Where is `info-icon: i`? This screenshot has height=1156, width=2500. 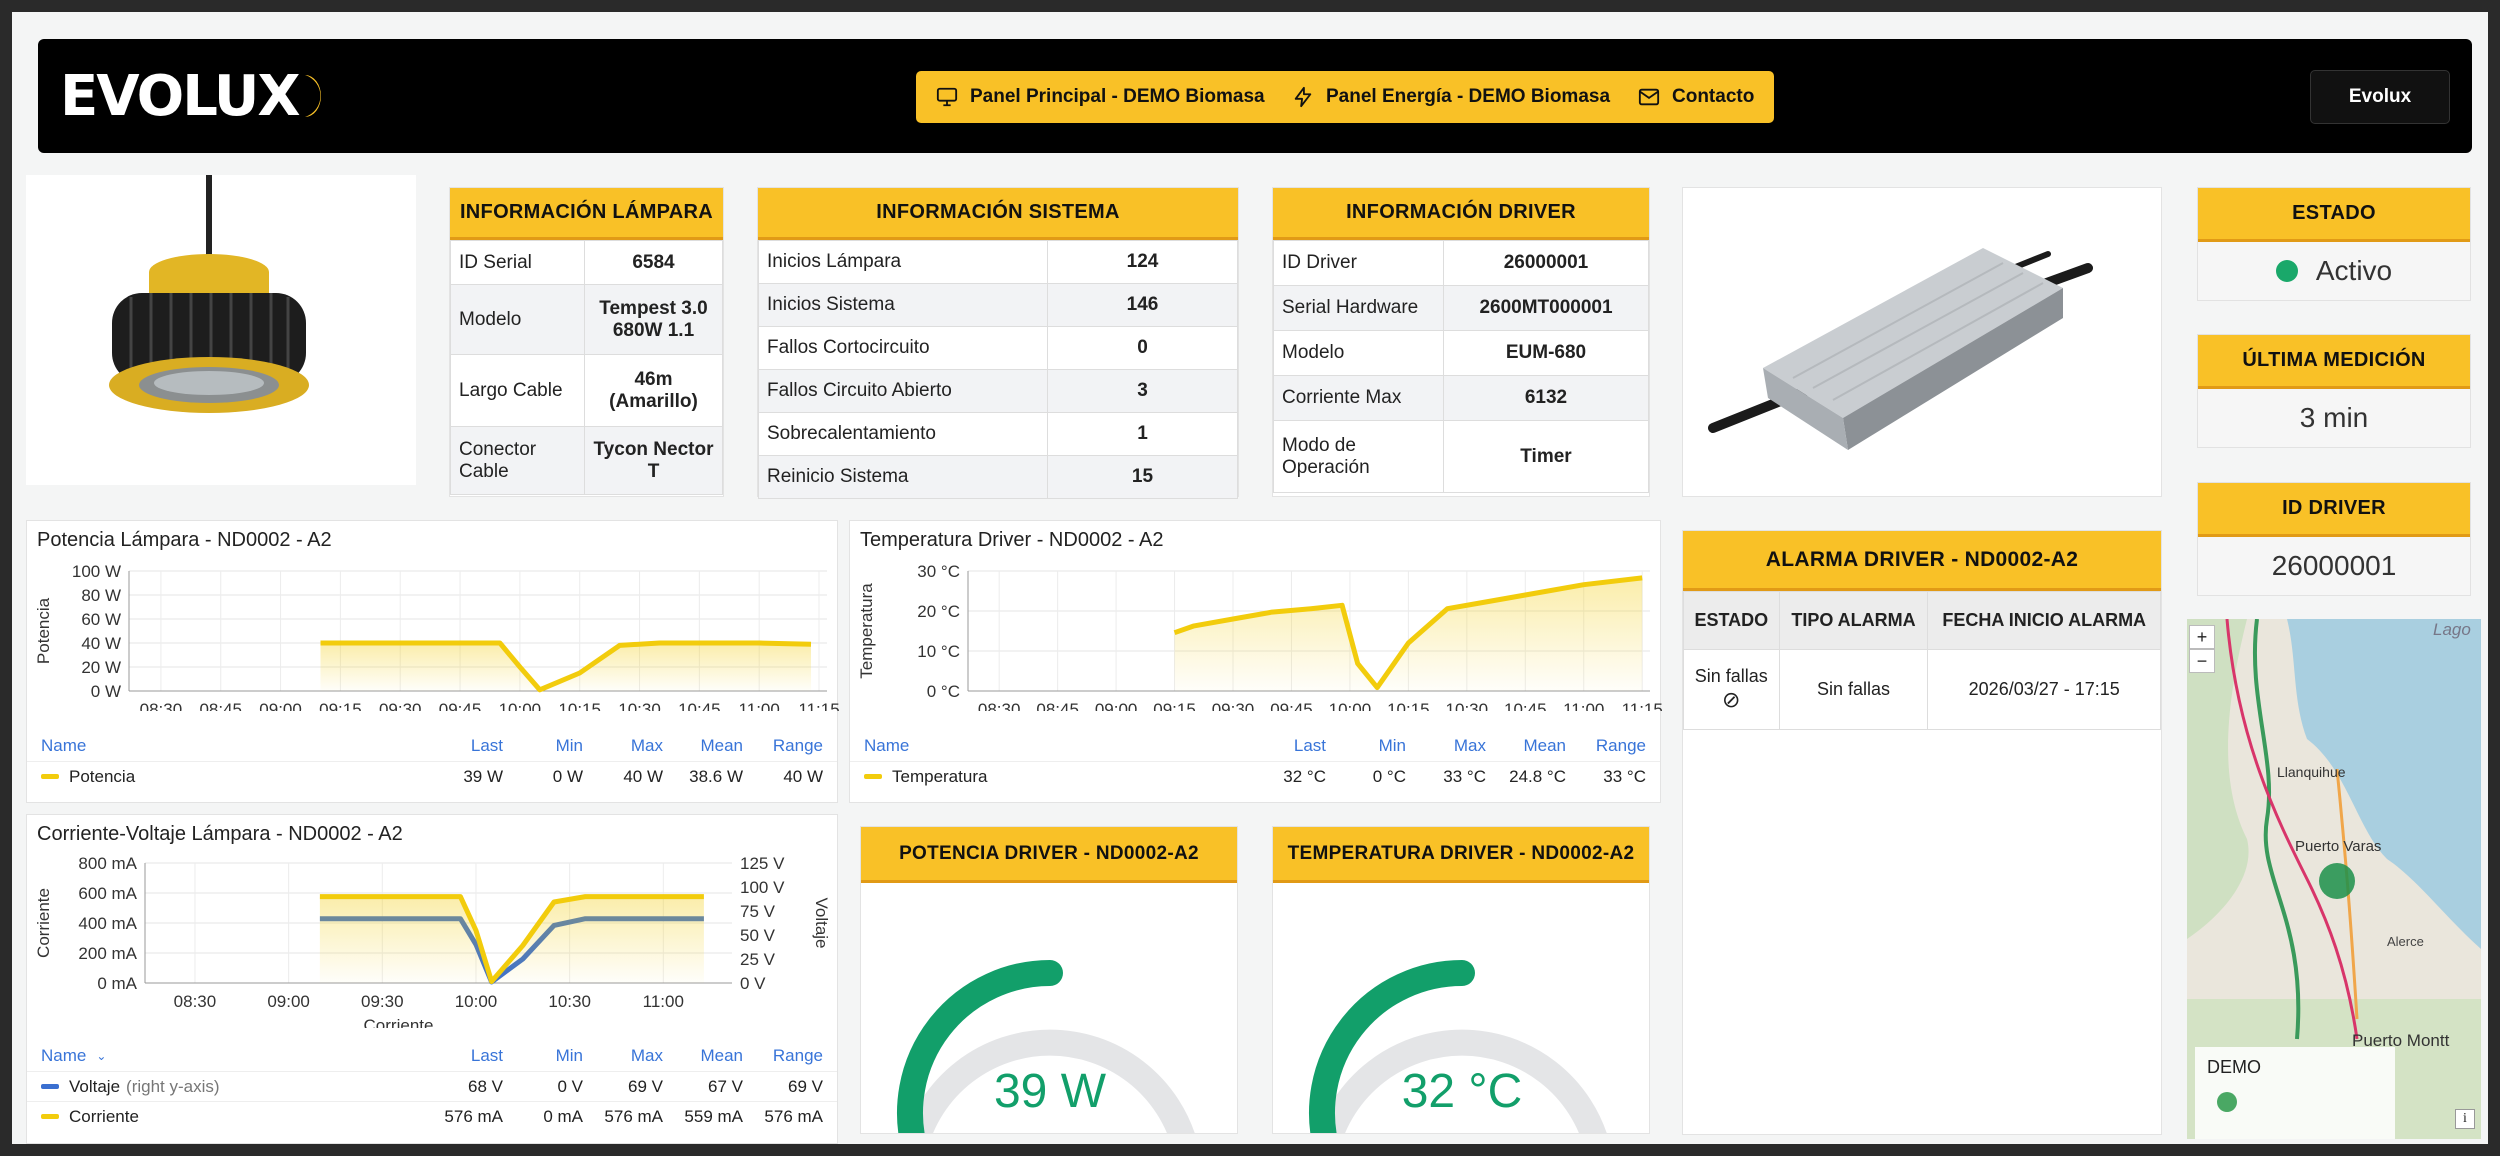
info-icon: i is located at coordinates (2465, 1119).